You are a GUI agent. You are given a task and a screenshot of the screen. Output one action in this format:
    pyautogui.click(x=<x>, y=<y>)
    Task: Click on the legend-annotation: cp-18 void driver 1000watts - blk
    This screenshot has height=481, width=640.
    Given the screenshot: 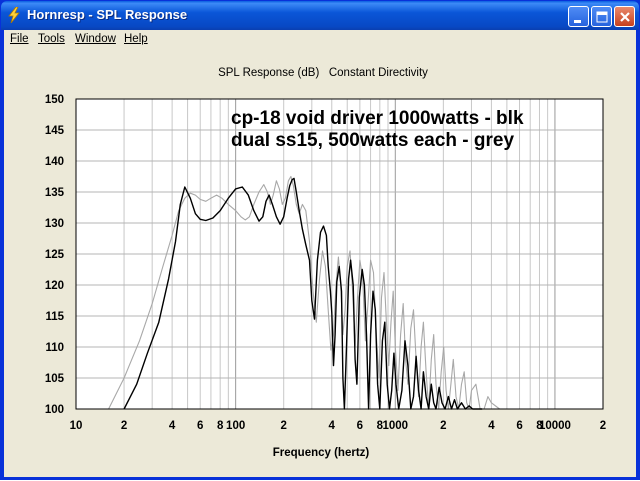 What is the action you would take?
    pyautogui.click(x=377, y=118)
    